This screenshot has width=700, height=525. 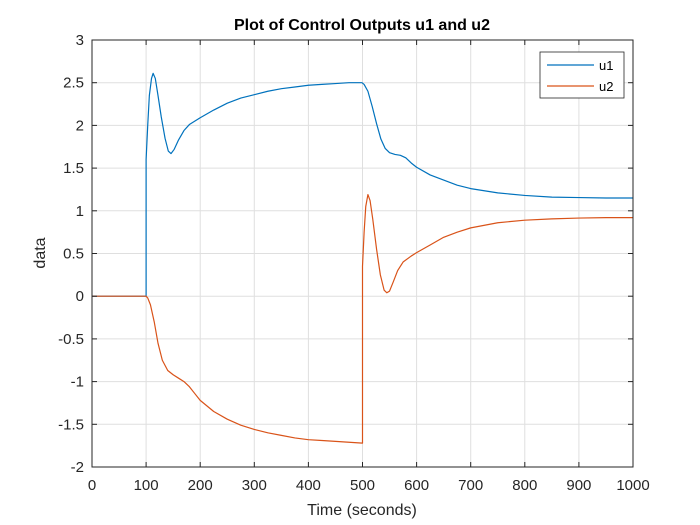 I want to click on y-tick-label: -2, so click(x=77, y=467).